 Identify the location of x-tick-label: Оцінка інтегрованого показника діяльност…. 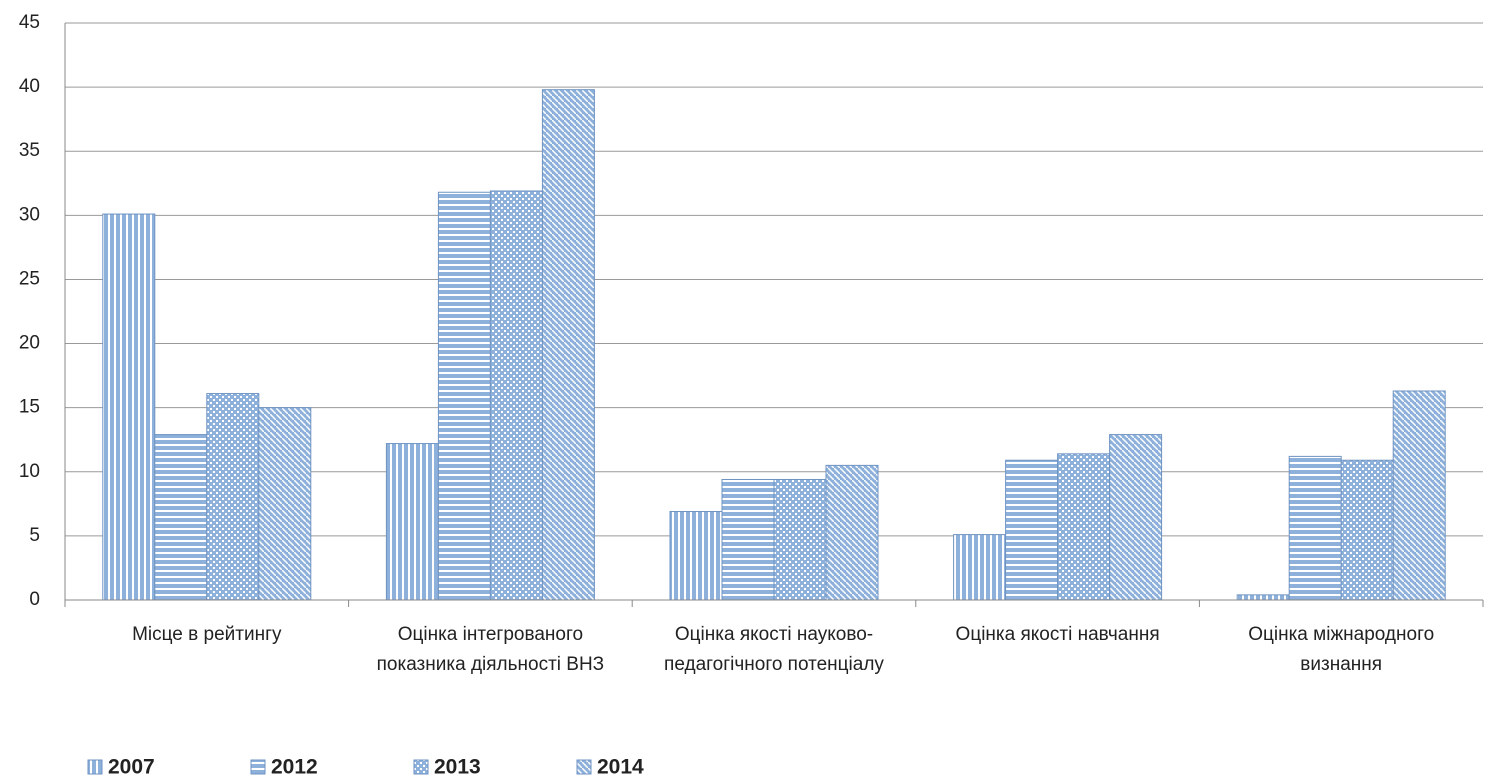
(490, 649).